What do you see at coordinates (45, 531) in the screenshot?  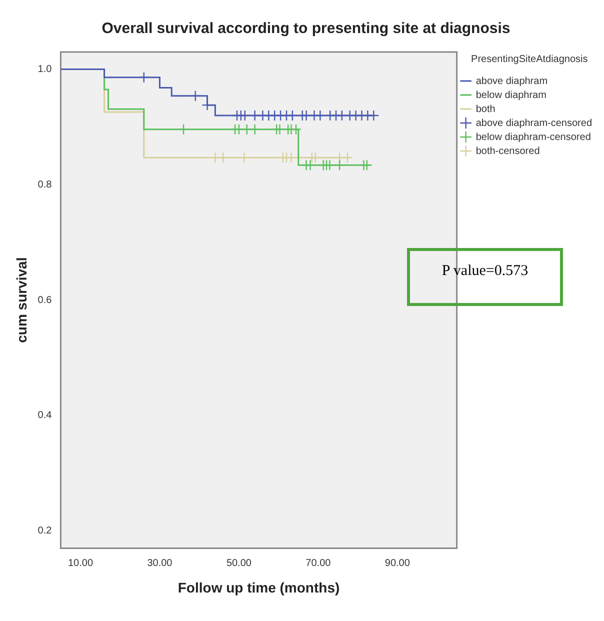 I see `y-tick-label: 0.2` at bounding box center [45, 531].